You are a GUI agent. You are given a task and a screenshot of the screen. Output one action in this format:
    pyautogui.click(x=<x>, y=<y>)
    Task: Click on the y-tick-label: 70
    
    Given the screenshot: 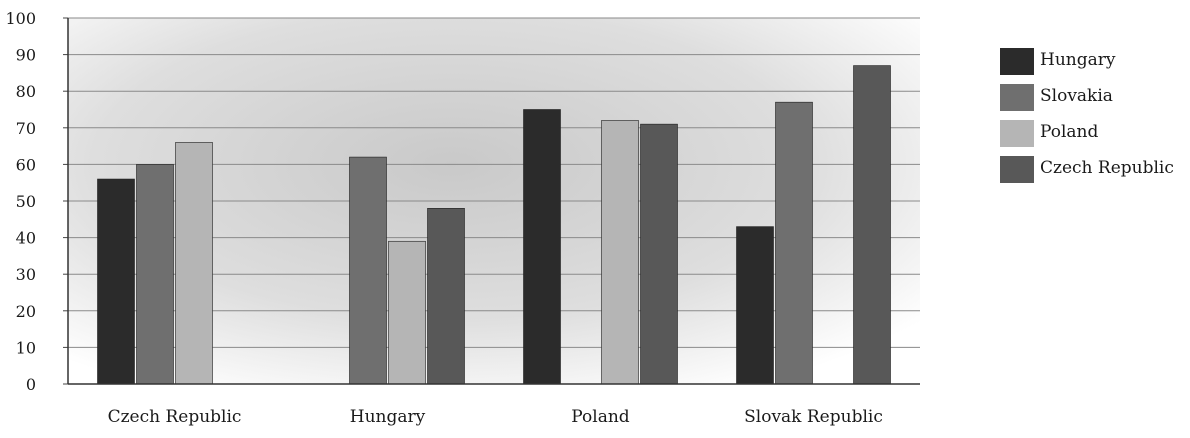 What is the action you would take?
    pyautogui.click(x=26, y=128)
    